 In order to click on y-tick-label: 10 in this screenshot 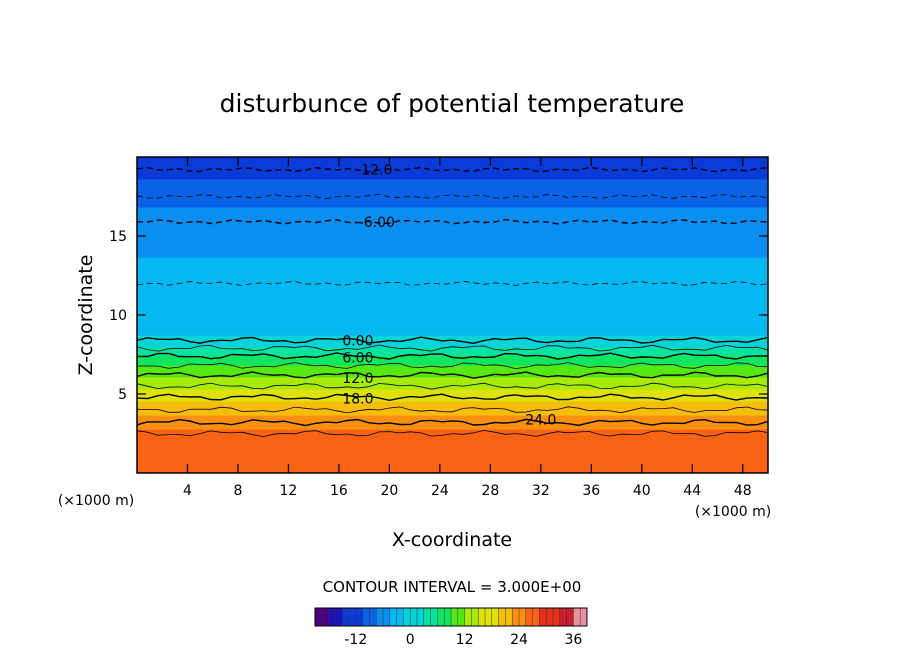, I will do `click(118, 316)`.